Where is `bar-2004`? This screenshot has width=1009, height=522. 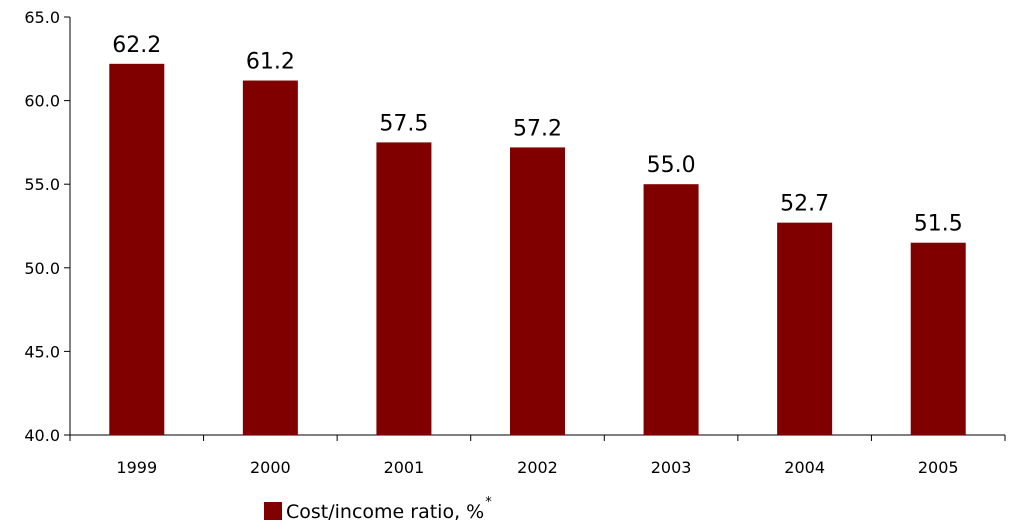
bar-2004 is located at coordinates (805, 328).